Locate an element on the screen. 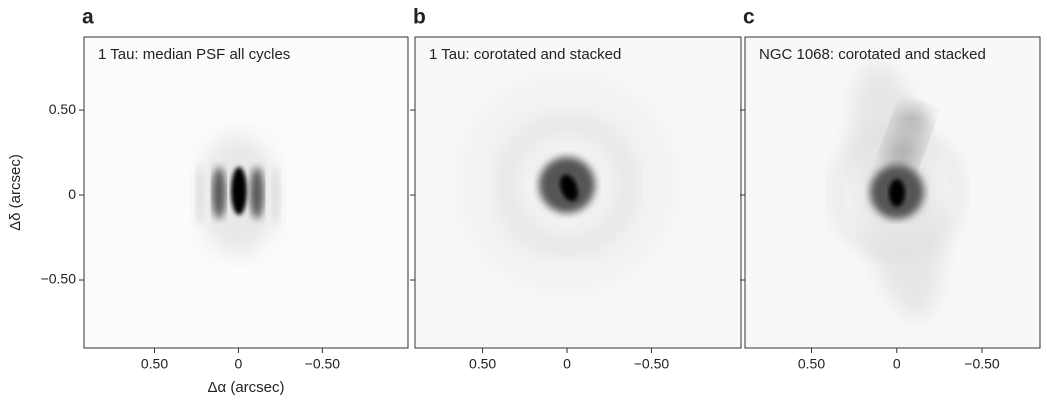  y-tick-label: 0 is located at coordinates (72, 194).